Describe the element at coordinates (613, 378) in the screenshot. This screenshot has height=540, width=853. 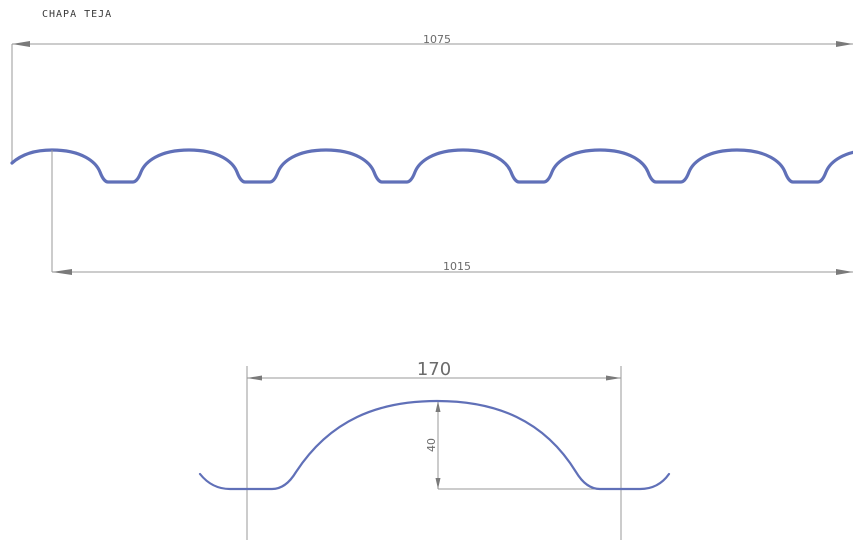
I see `detail-arrow-right` at that location.